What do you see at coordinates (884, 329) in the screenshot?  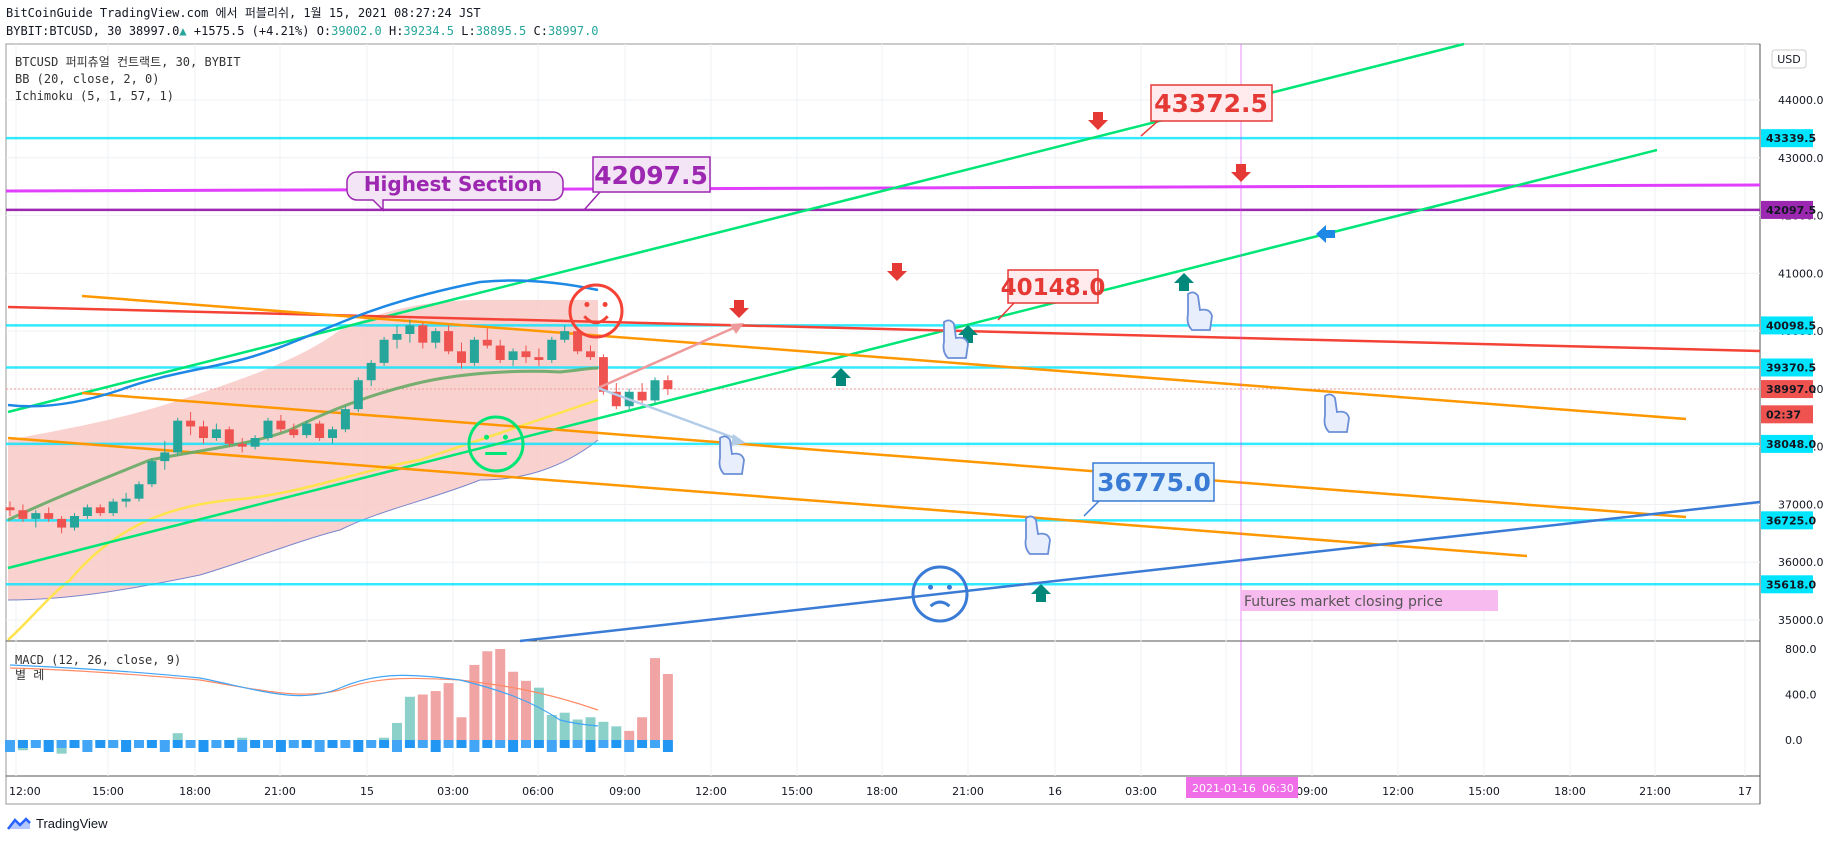 I see `trend-line-red` at bounding box center [884, 329].